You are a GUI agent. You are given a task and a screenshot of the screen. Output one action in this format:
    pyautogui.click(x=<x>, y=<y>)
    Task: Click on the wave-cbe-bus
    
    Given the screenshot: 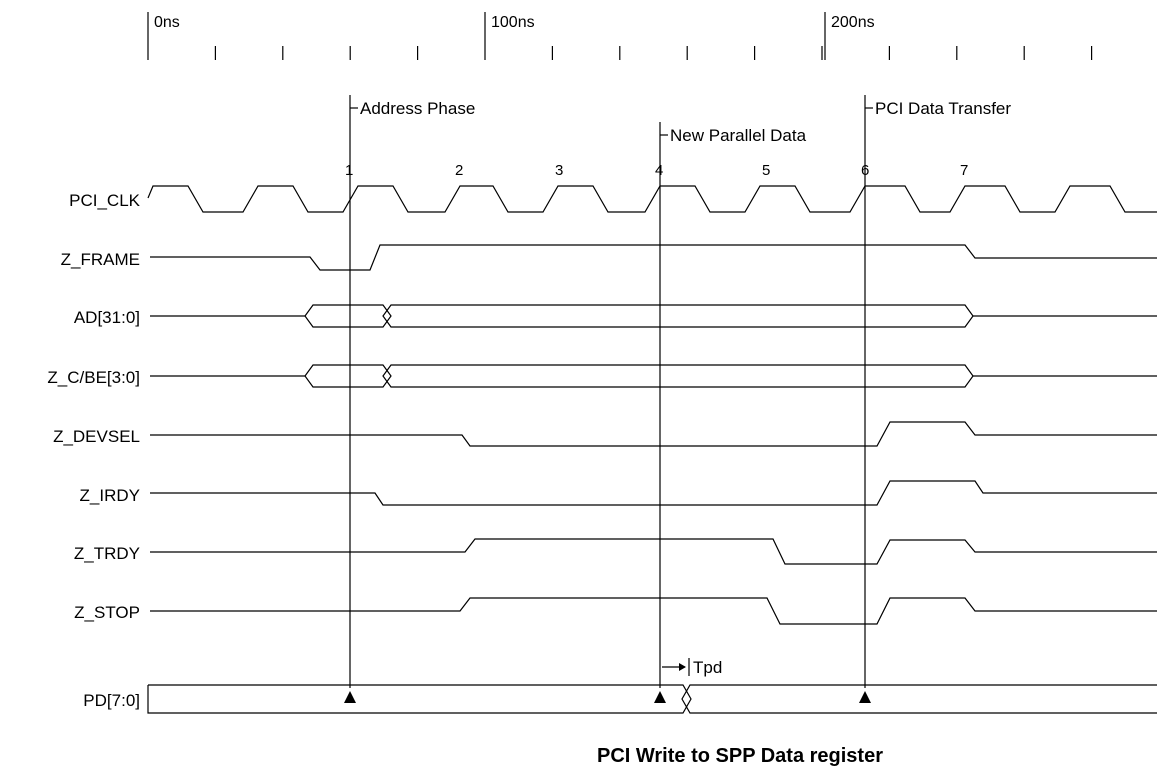 What is the action you would take?
    pyautogui.click(x=653, y=376)
    